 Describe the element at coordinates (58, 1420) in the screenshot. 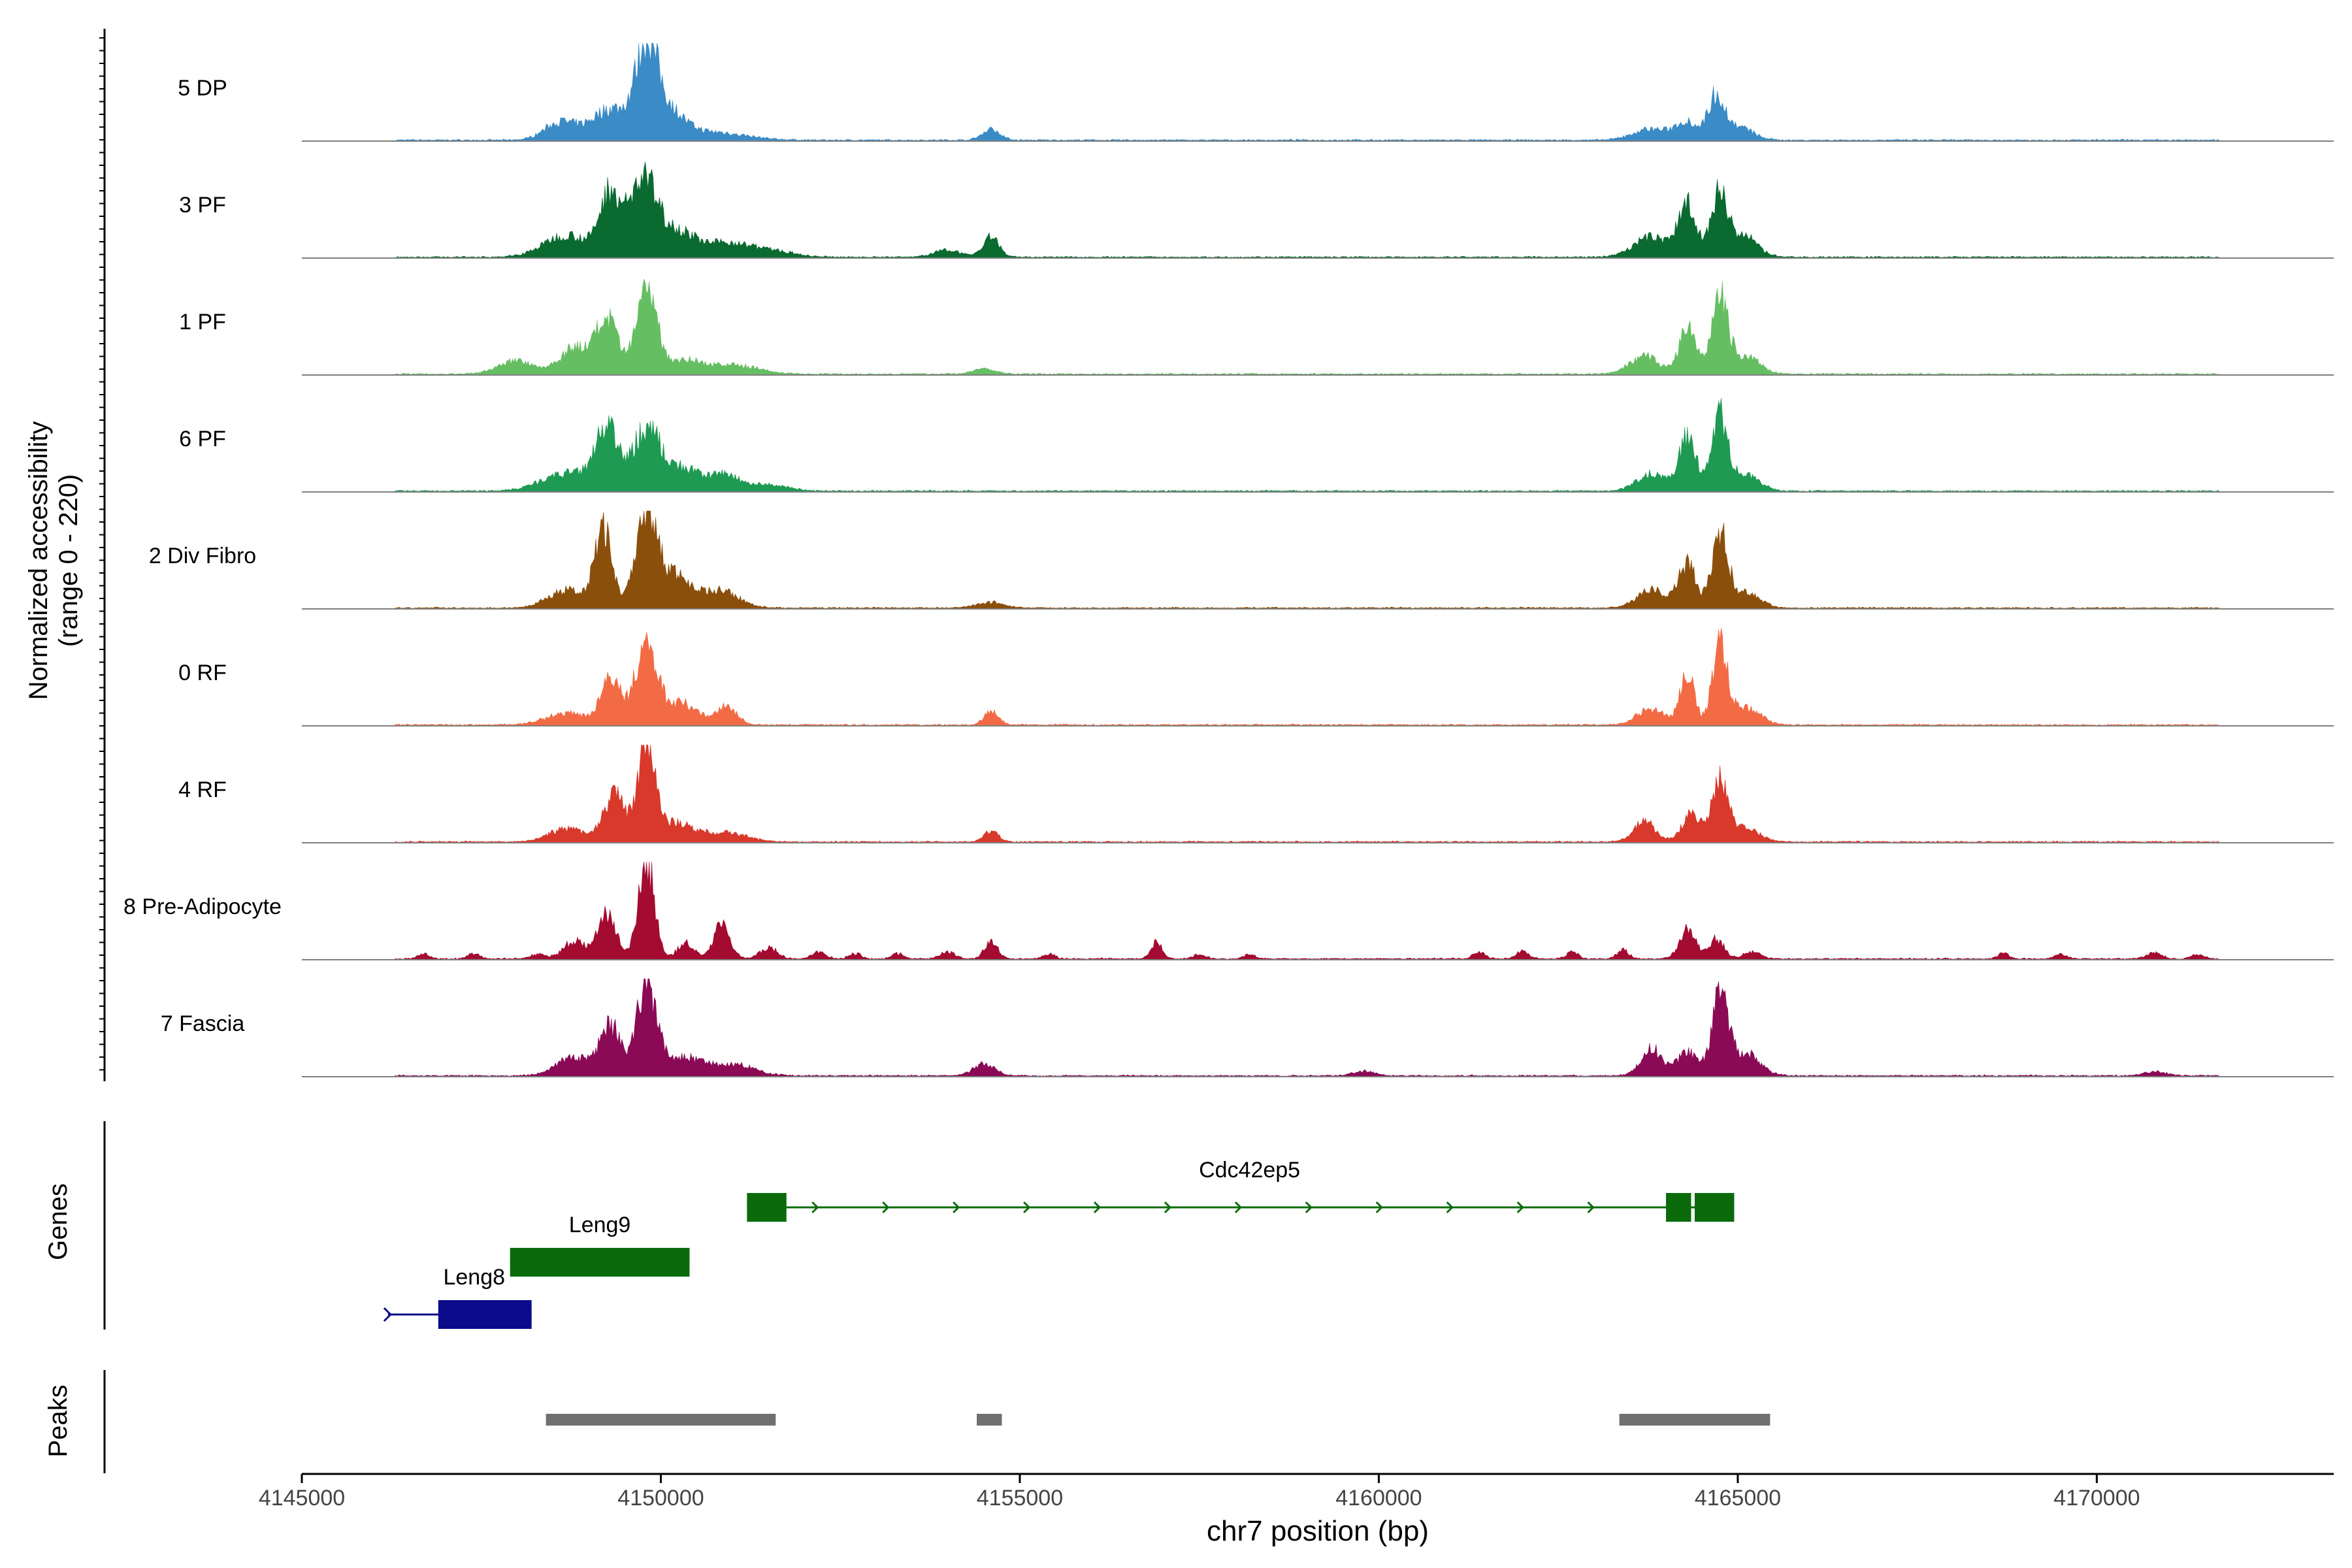

I see `peaks-panel-label: Peaks` at that location.